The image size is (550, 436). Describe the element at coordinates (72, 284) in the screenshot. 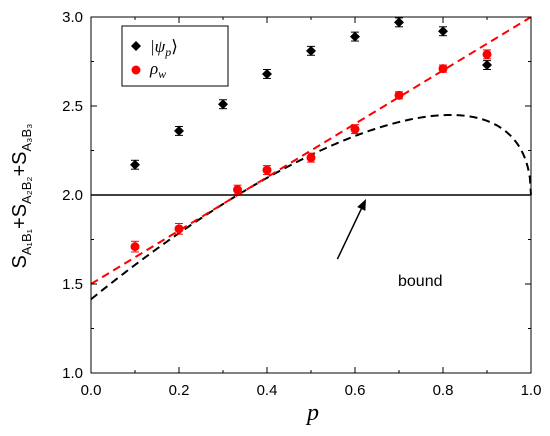

I see `y-tick-label-1.5: 1.5` at that location.